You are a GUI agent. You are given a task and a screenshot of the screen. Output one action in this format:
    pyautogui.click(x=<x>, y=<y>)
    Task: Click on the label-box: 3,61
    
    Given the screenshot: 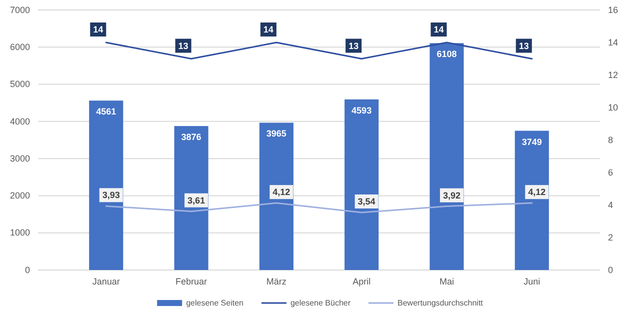 What is the action you would take?
    pyautogui.click(x=196, y=200)
    